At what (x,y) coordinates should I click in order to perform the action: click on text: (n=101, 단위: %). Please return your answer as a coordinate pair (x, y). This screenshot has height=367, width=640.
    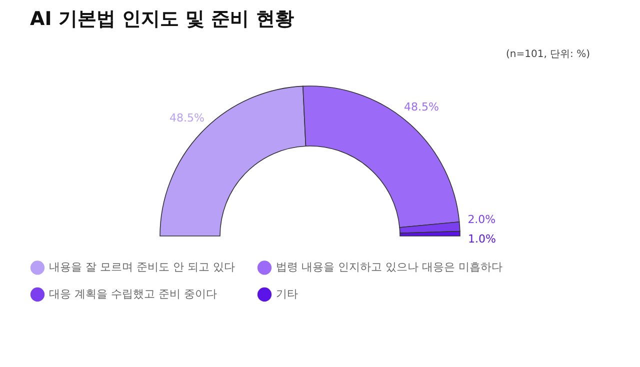
    Looking at the image, I should click on (548, 54).